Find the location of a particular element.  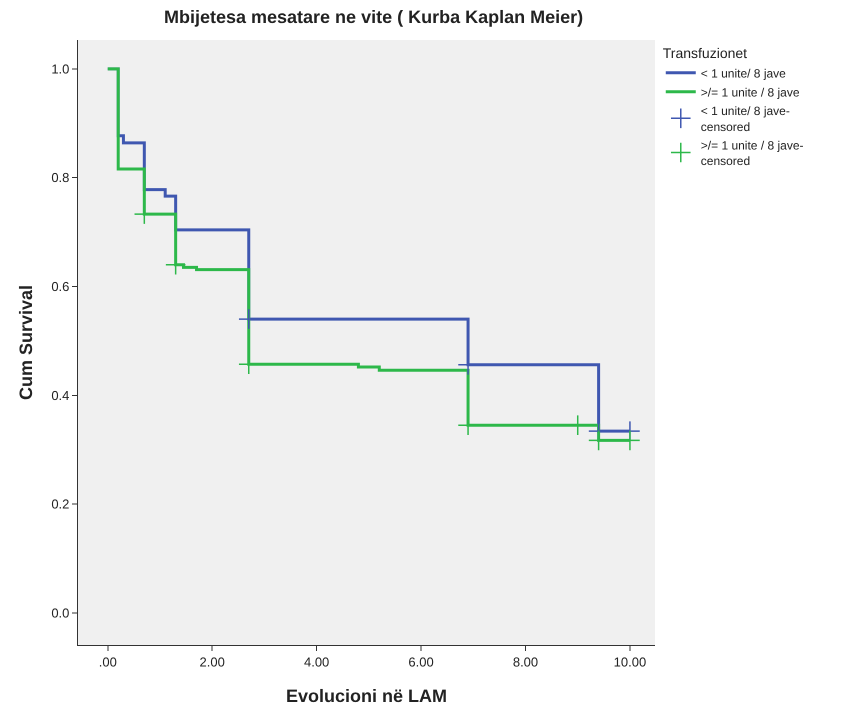

y-tick-label: 0.2 is located at coordinates (60, 504).